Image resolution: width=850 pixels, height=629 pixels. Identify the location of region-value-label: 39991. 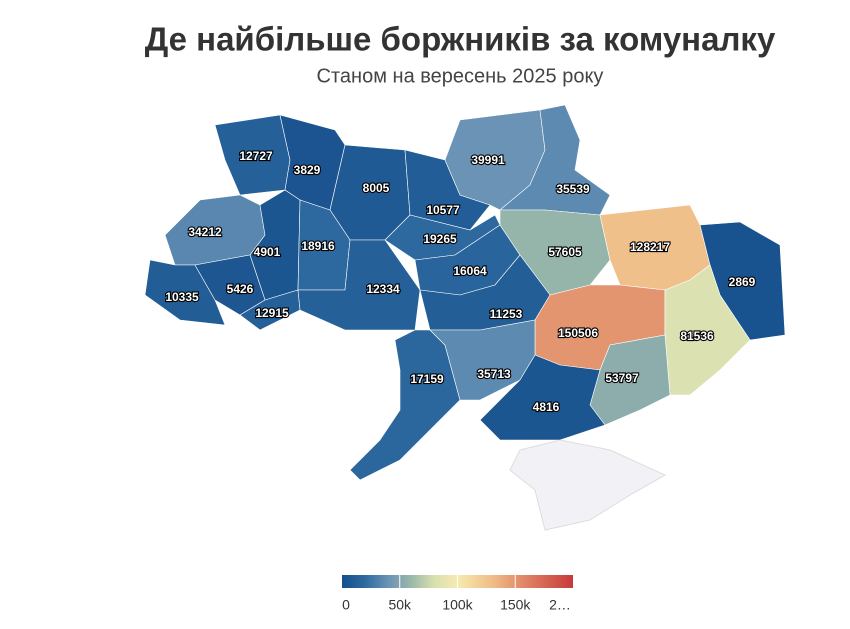
(488, 160).